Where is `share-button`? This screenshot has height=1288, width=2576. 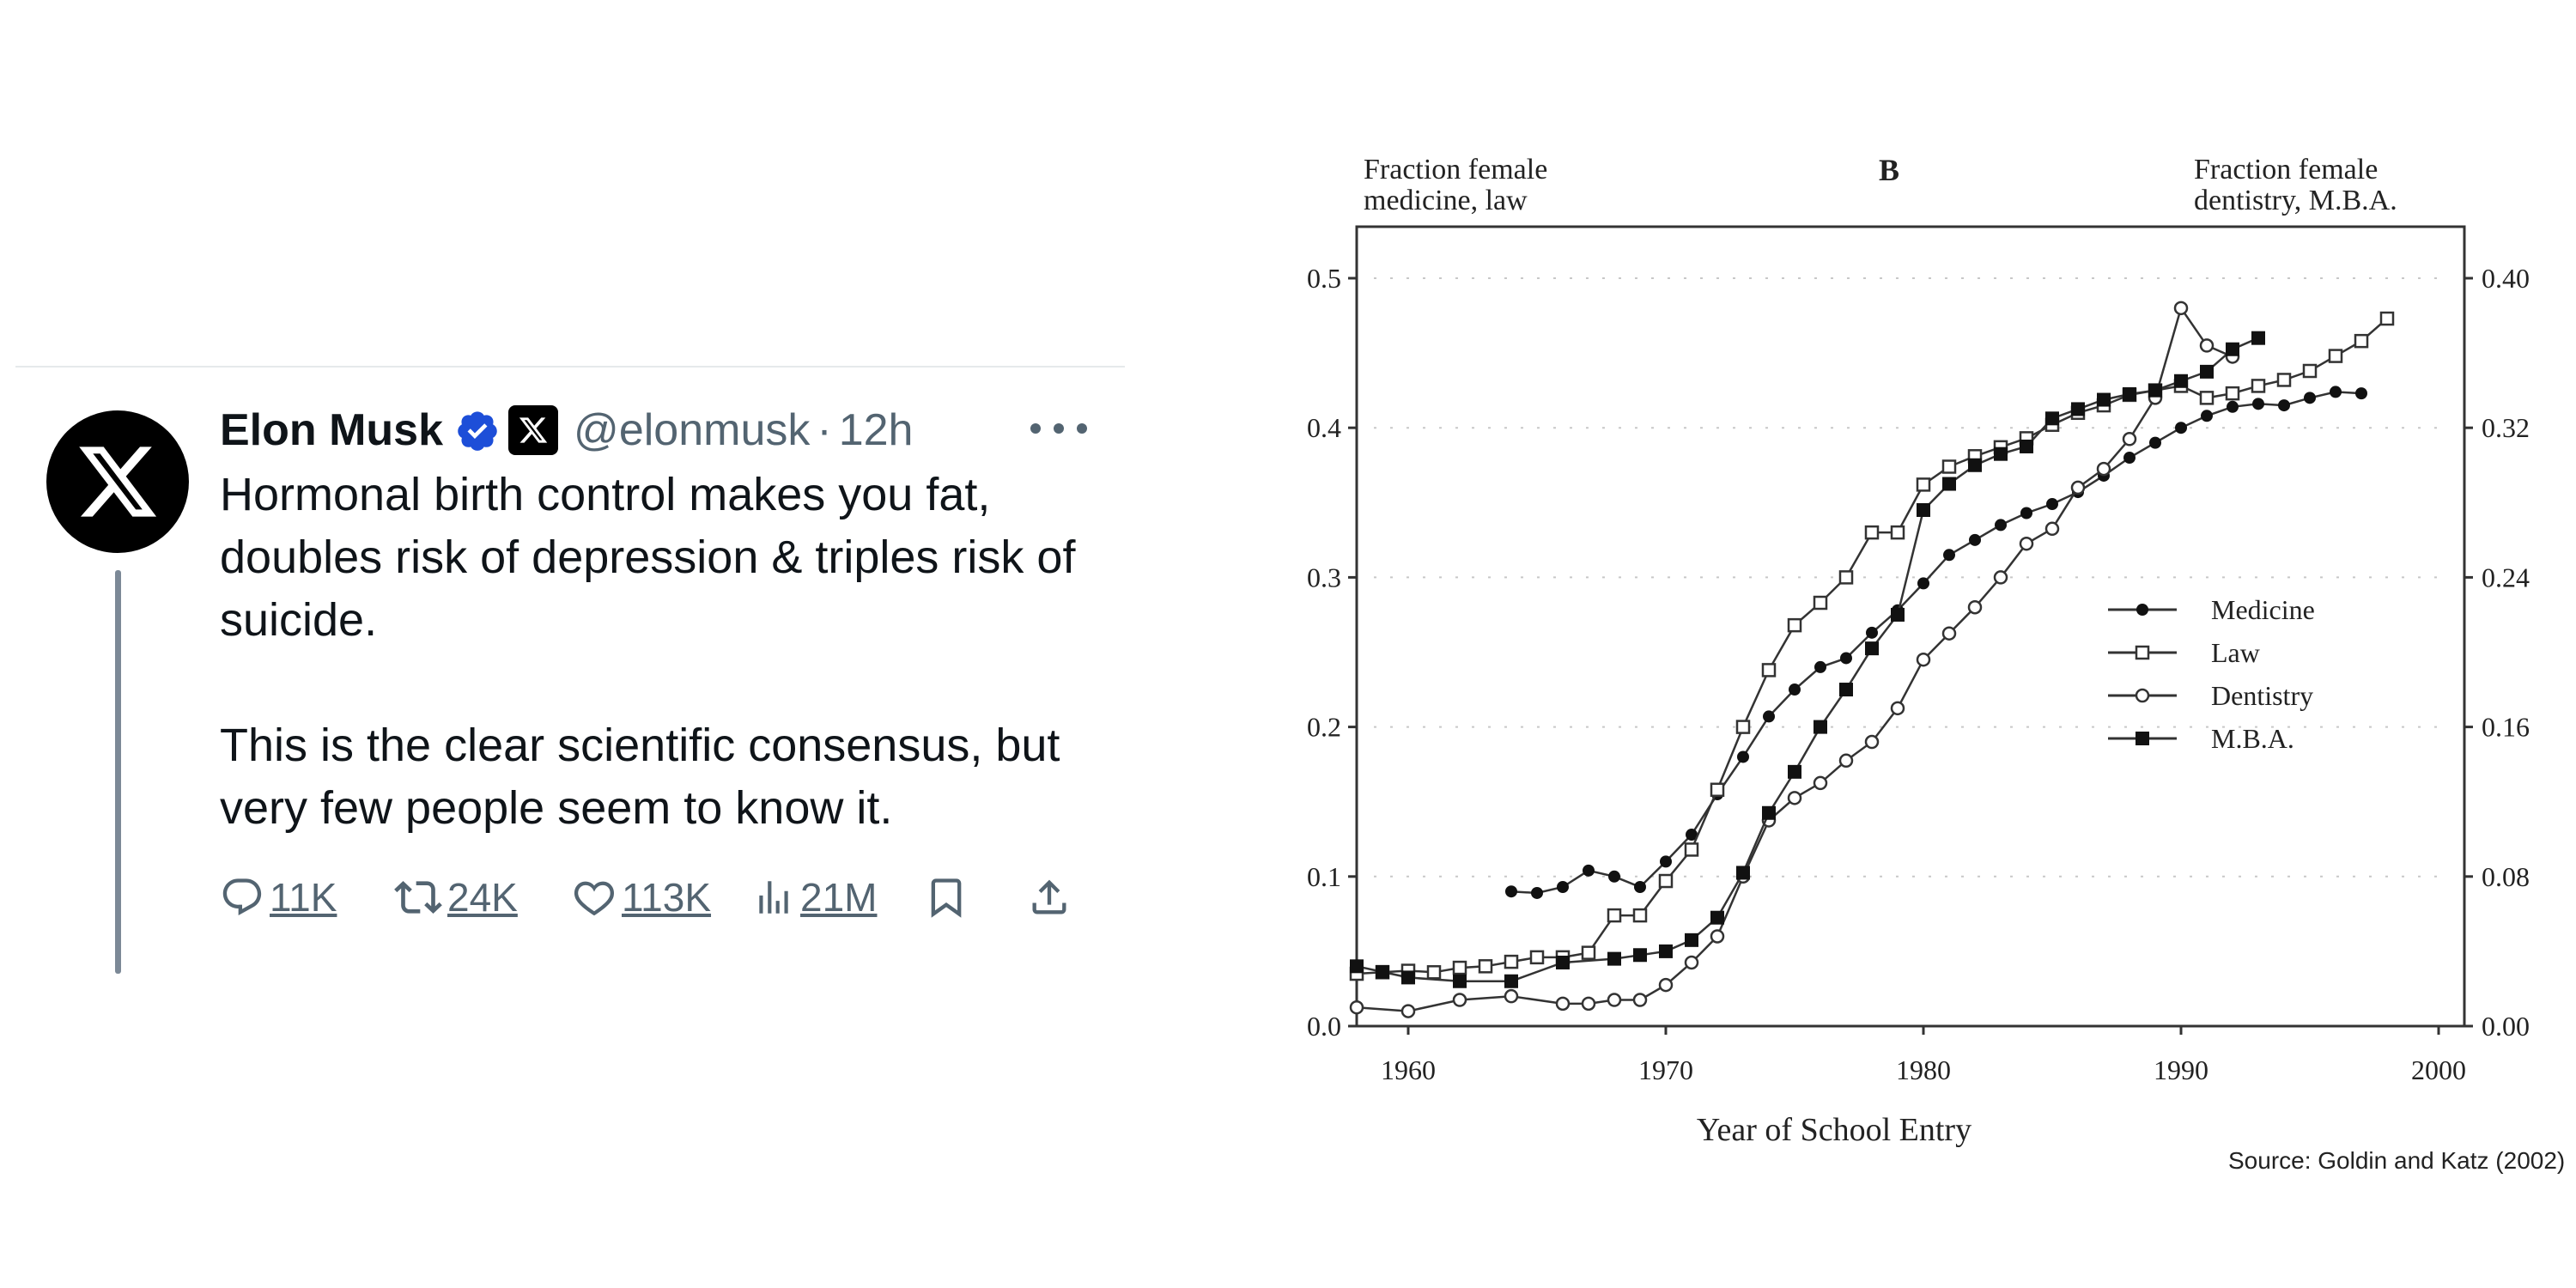
share-button is located at coordinates (1049, 897).